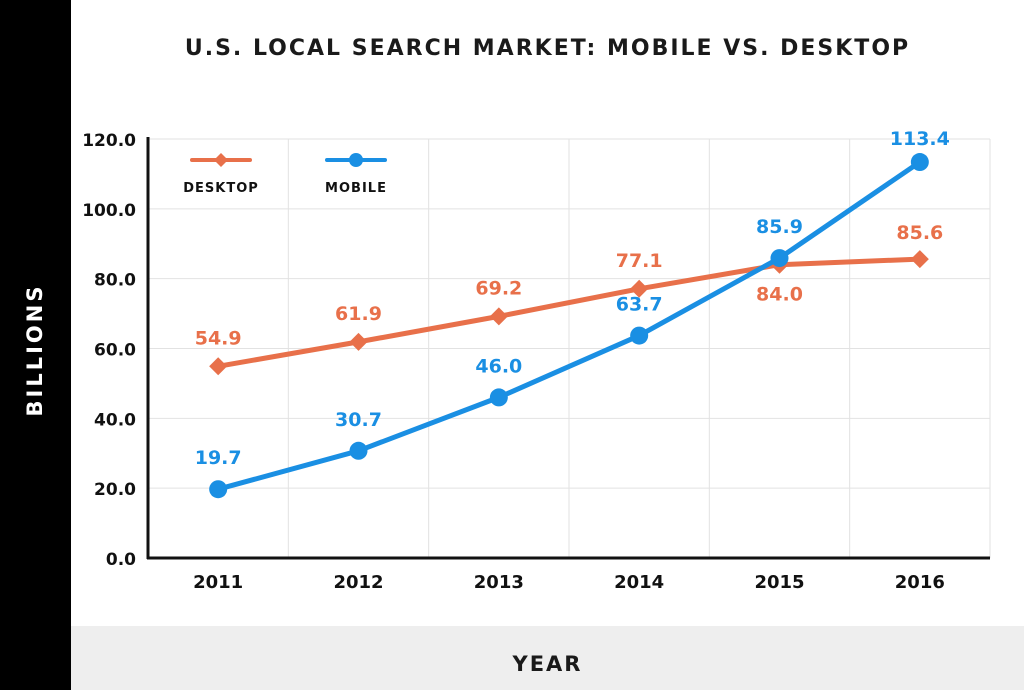 The image size is (1024, 690). I want to click on x-tick-label: 2016, so click(920, 582).